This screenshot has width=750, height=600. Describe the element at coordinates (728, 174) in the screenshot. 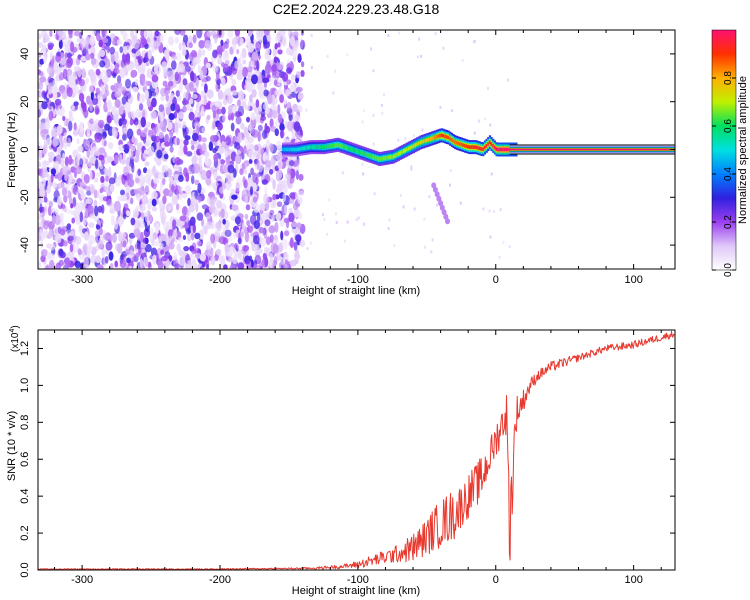

I see `colorbar-tick-label: 0.4` at that location.